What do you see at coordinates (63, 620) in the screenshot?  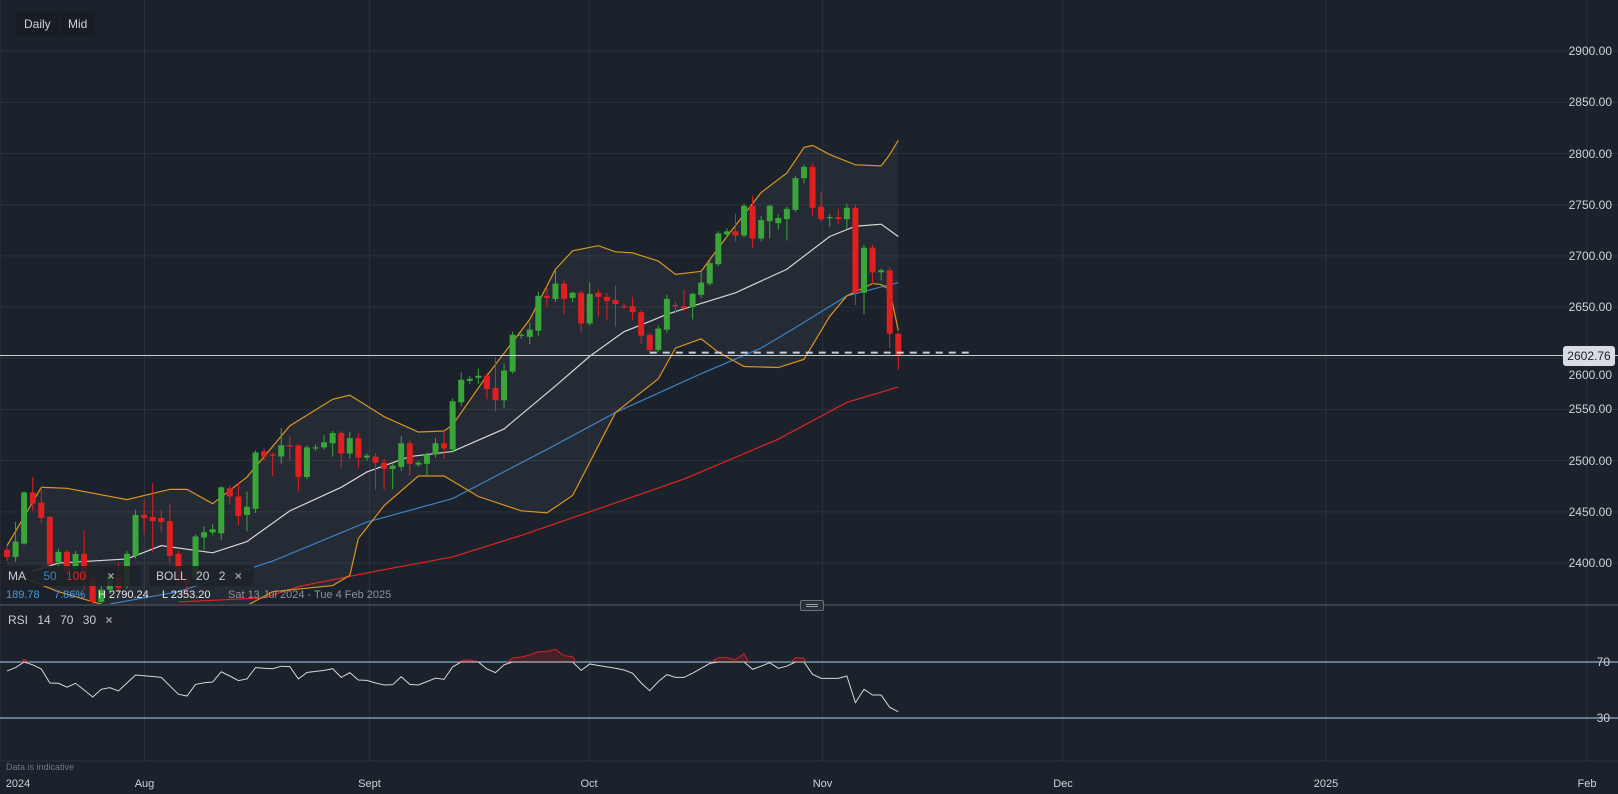 I see `rsi-legend: RSI 14 70 30 ×` at bounding box center [63, 620].